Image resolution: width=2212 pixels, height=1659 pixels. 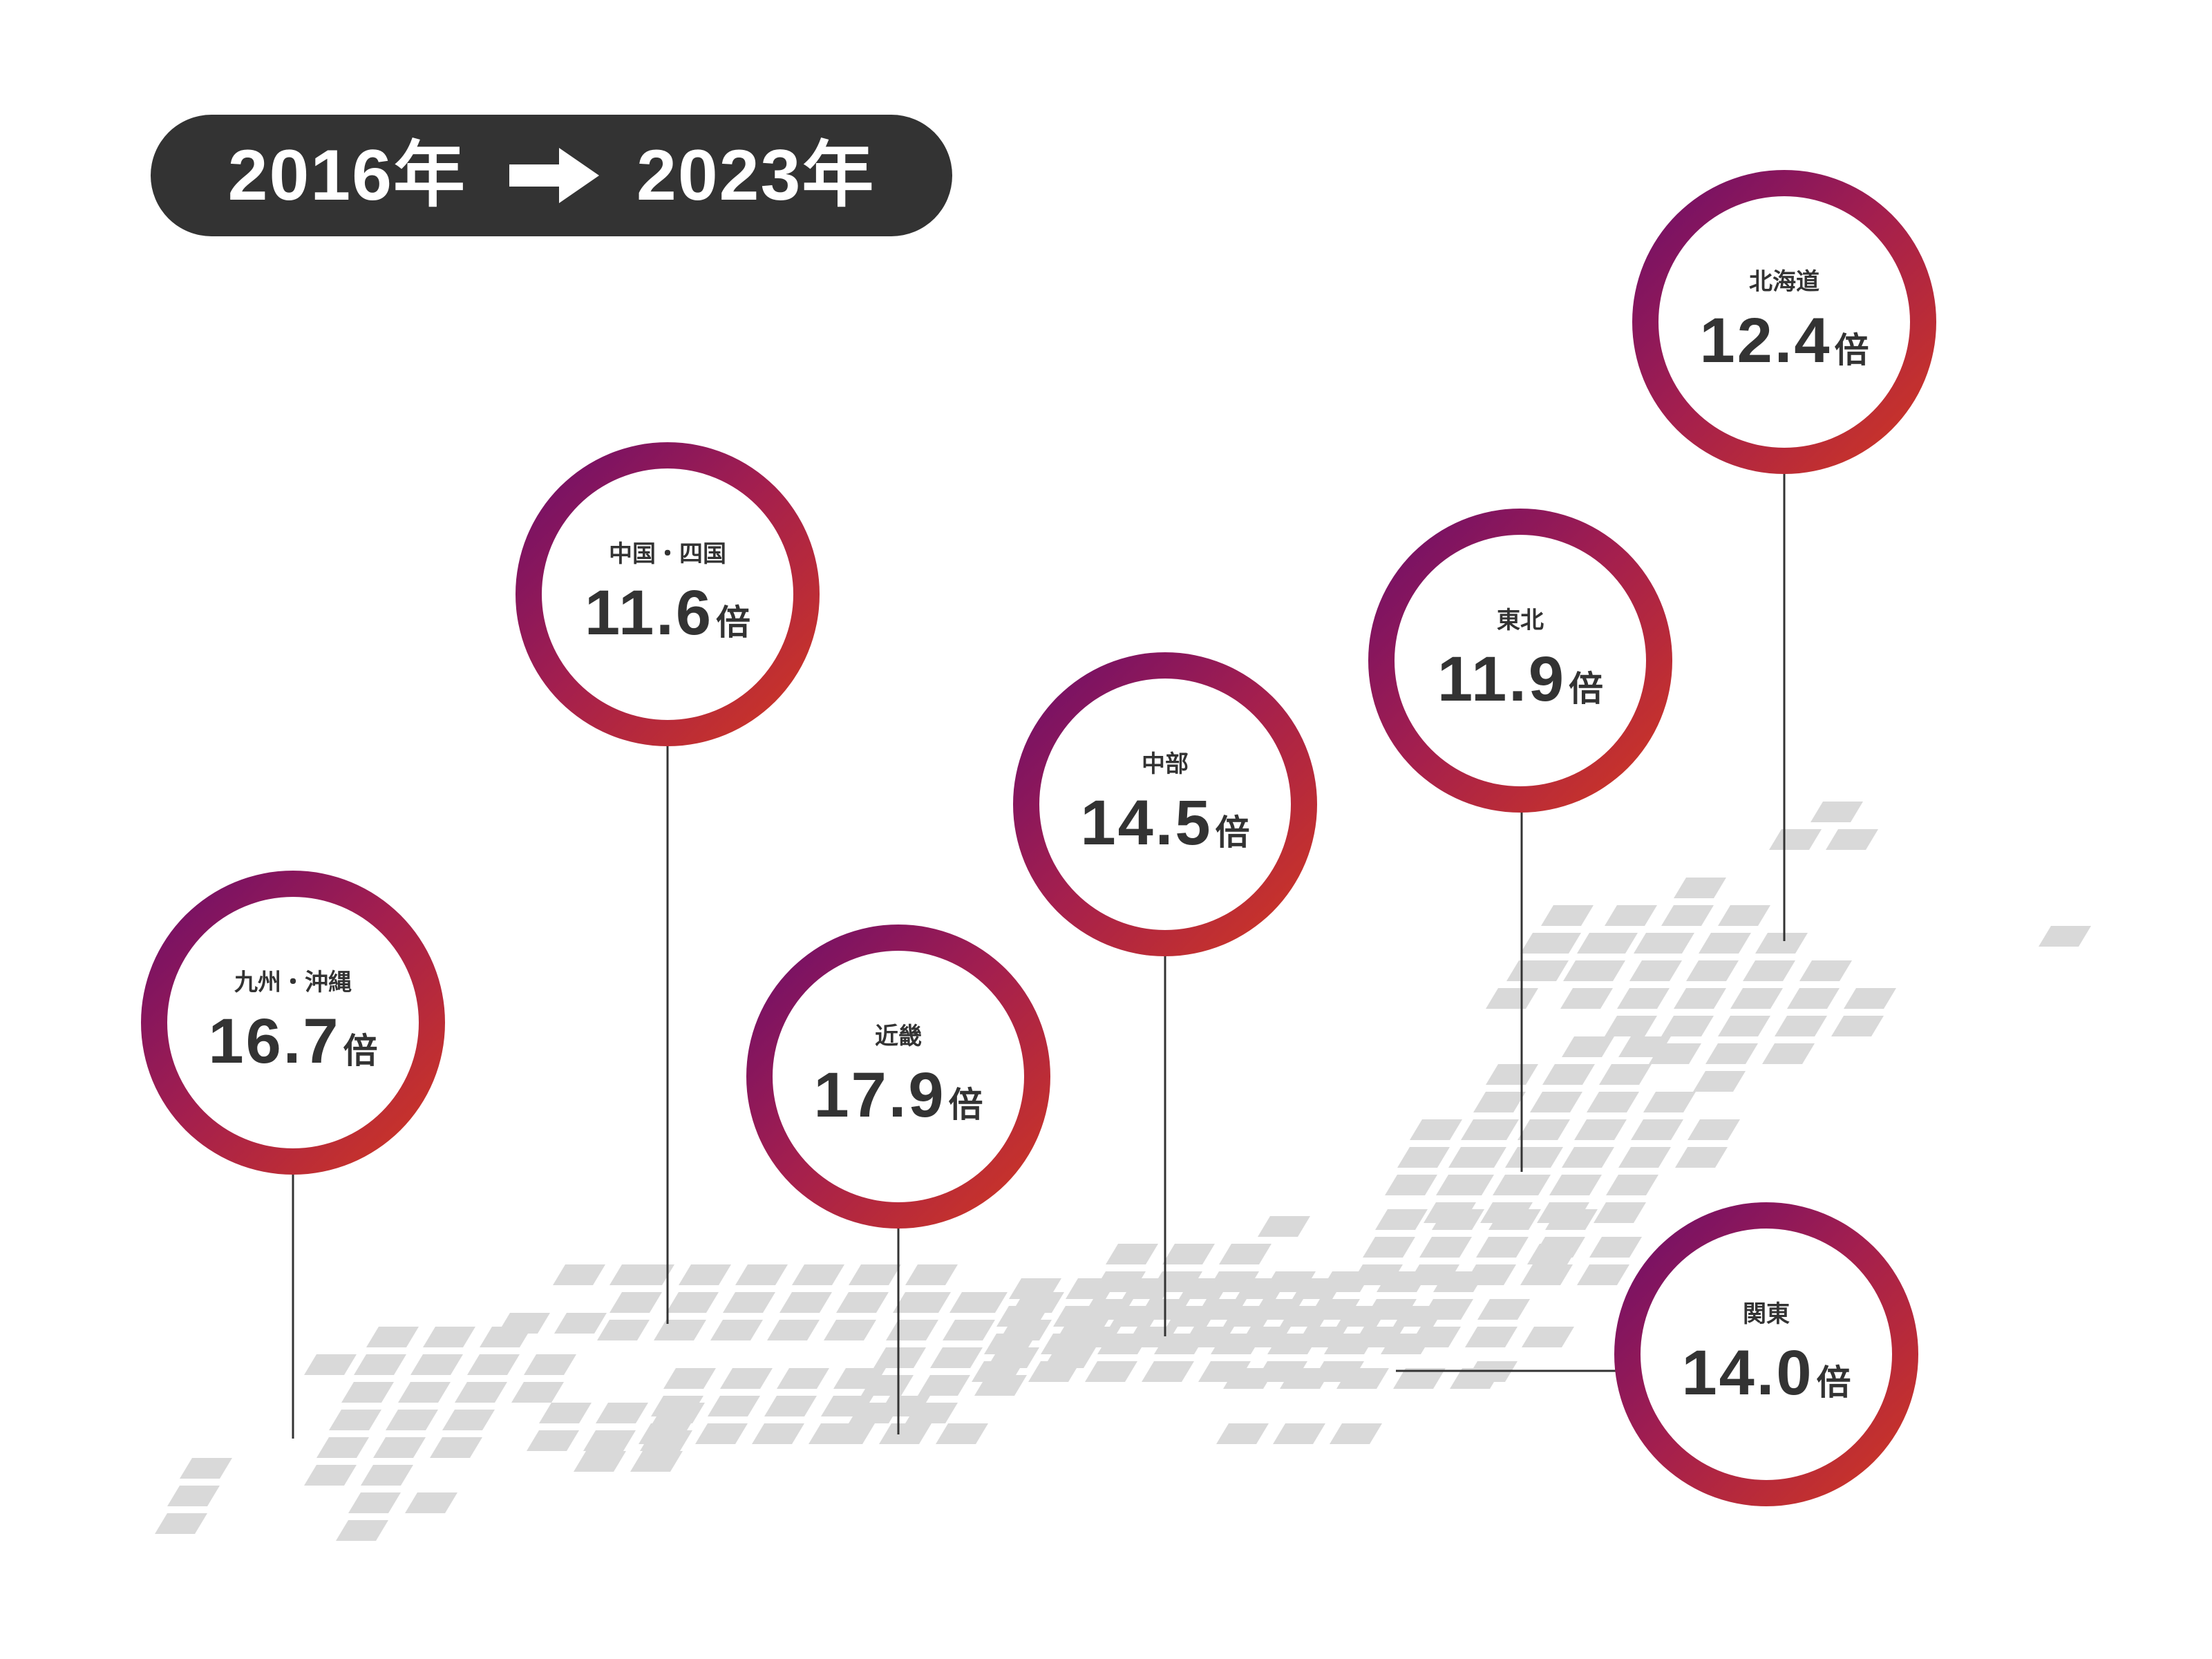 I want to click on end-year: 2023年, so click(x=756, y=175).